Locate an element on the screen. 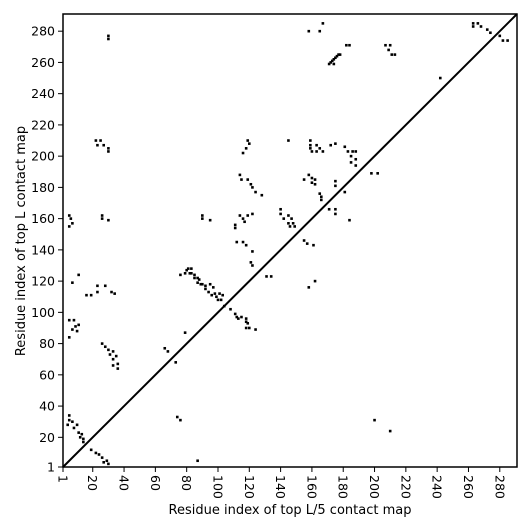  y-tick-label: 60 is located at coordinates (47, 374).